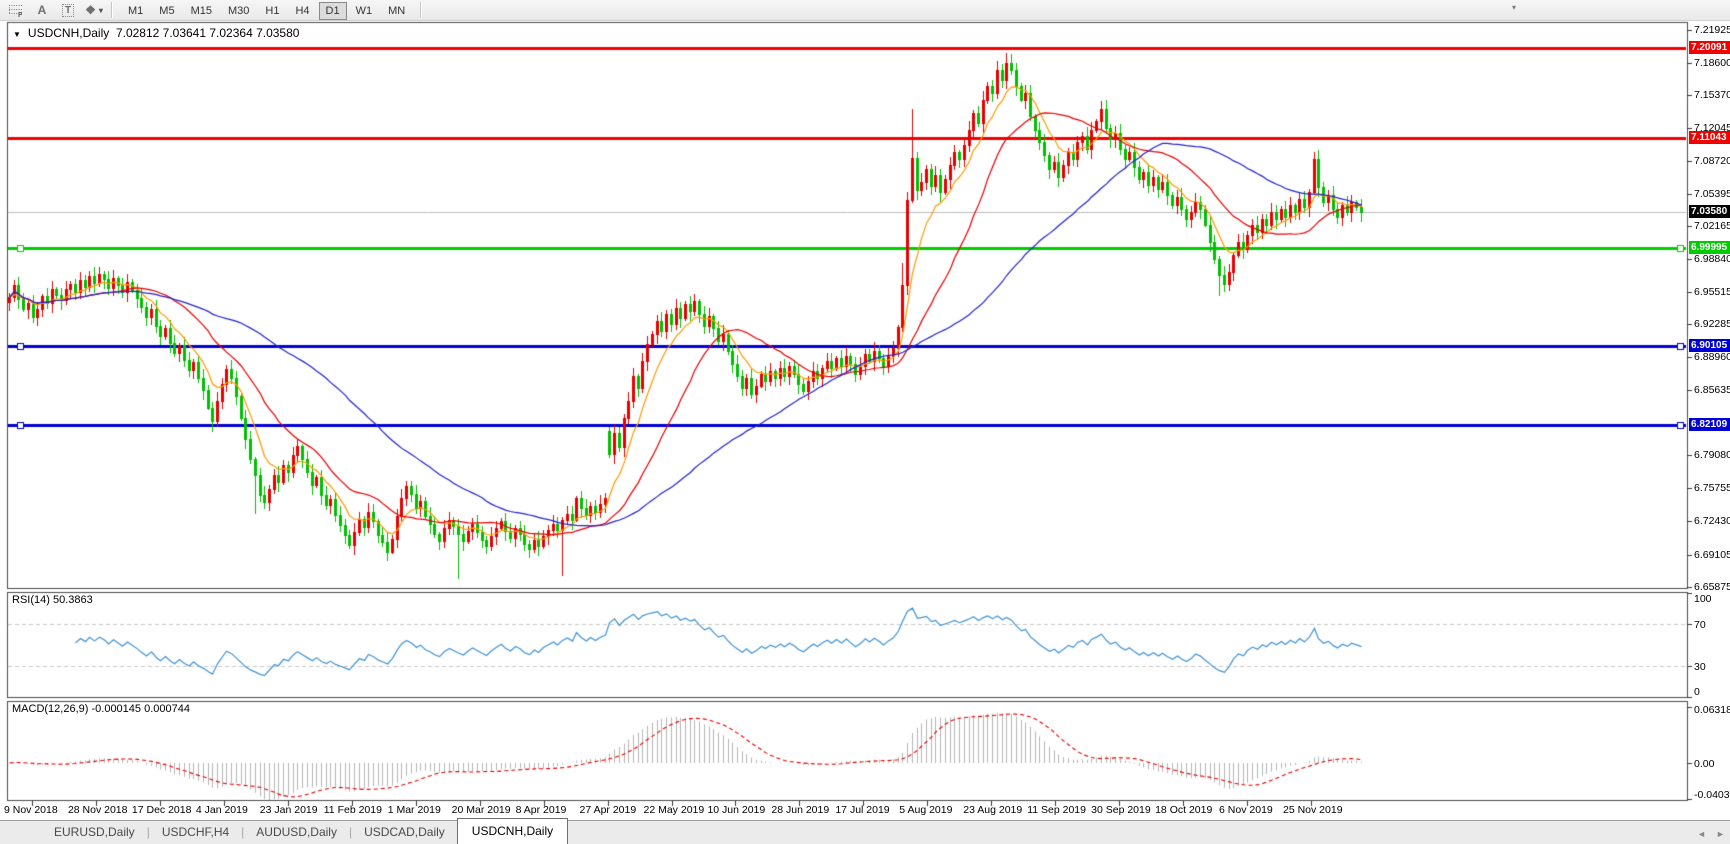 Image resolution: width=1730 pixels, height=844 pixels. What do you see at coordinates (50, 709) in the screenshot?
I see `macd-name: MACD(12,26,9)` at bounding box center [50, 709].